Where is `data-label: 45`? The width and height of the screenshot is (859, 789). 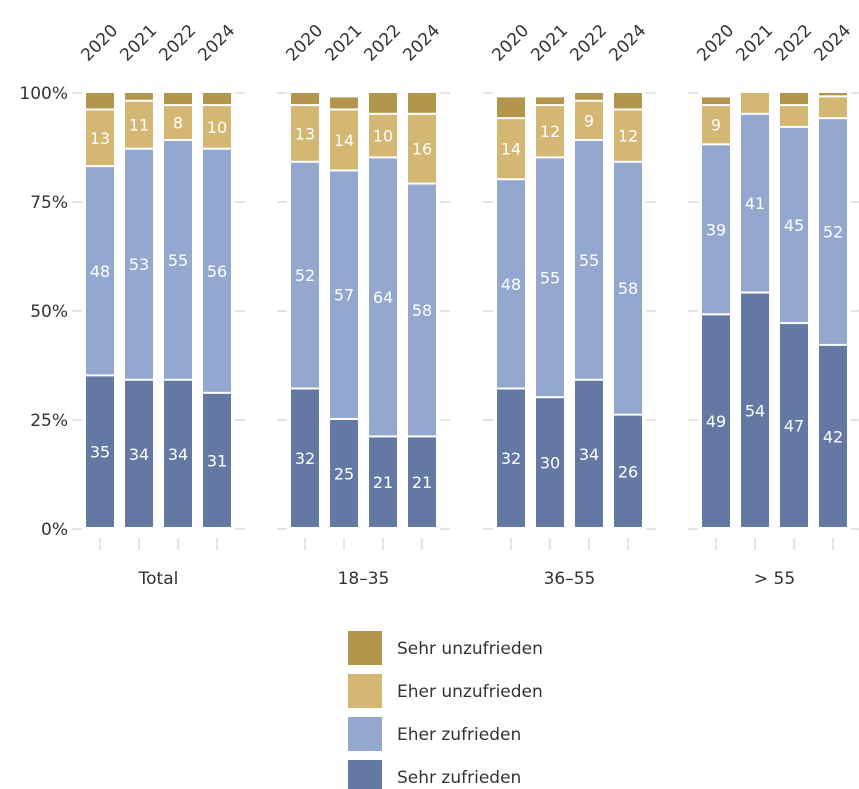
data-label: 45 is located at coordinates (794, 225).